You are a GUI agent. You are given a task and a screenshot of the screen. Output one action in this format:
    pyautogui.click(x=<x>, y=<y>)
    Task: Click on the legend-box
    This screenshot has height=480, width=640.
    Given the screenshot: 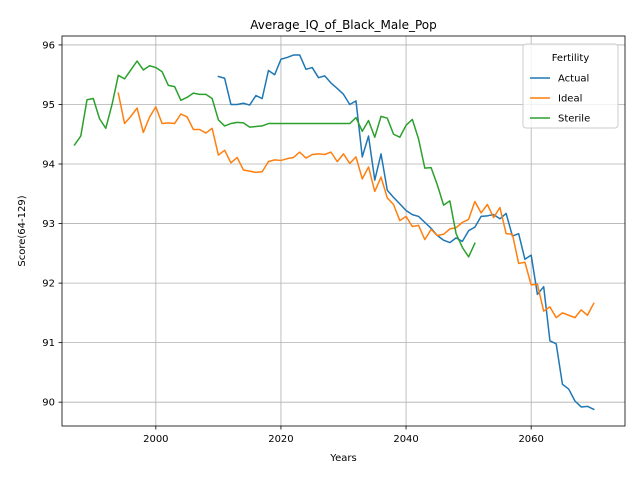 What is the action you would take?
    pyautogui.click(x=570, y=86)
    